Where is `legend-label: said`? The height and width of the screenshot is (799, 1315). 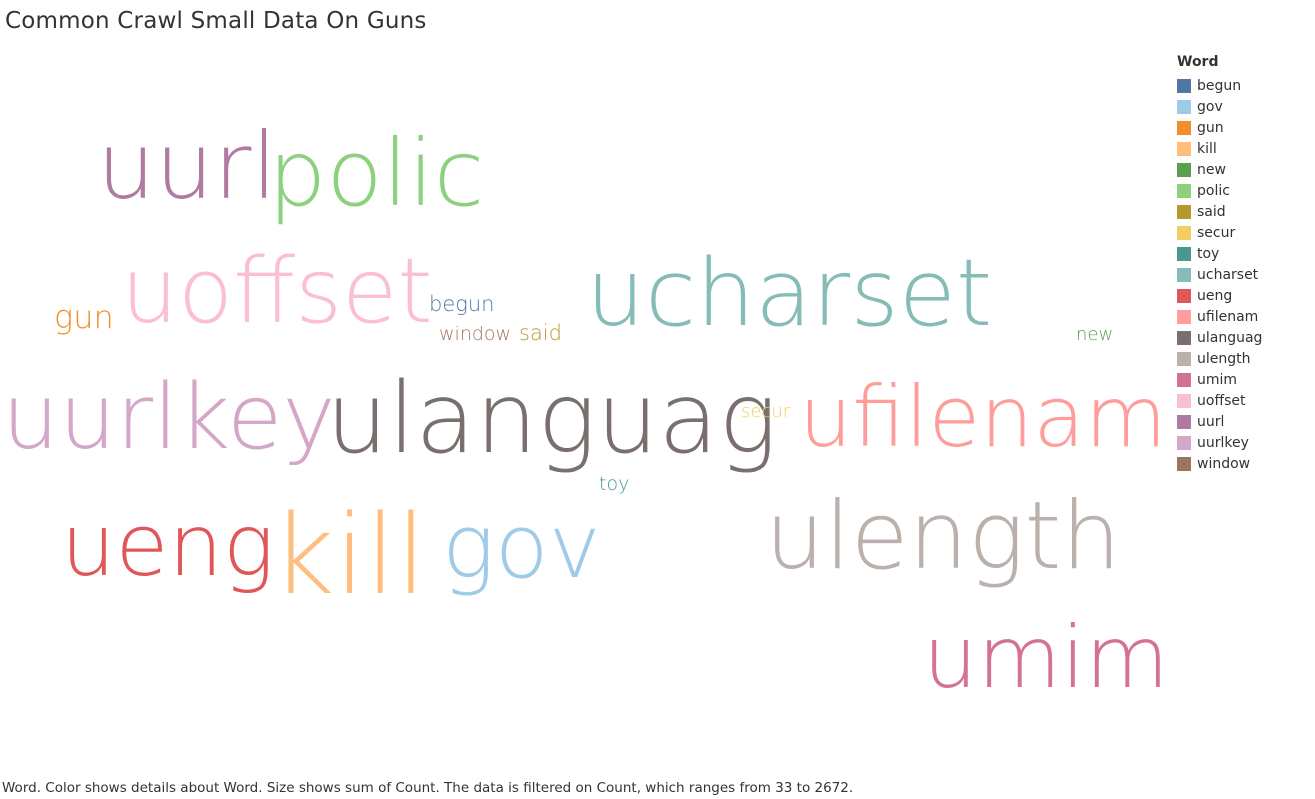 legend-label: said is located at coordinates (1211, 211).